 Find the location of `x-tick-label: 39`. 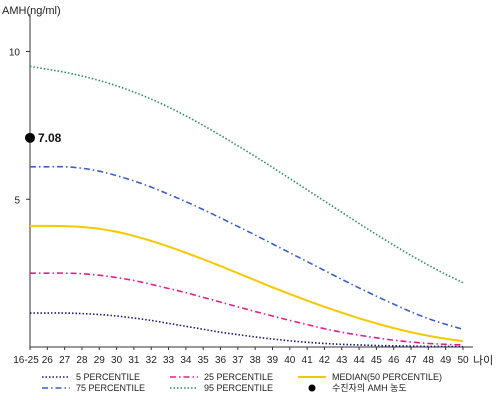

x-tick-label: 39 is located at coordinates (273, 360).